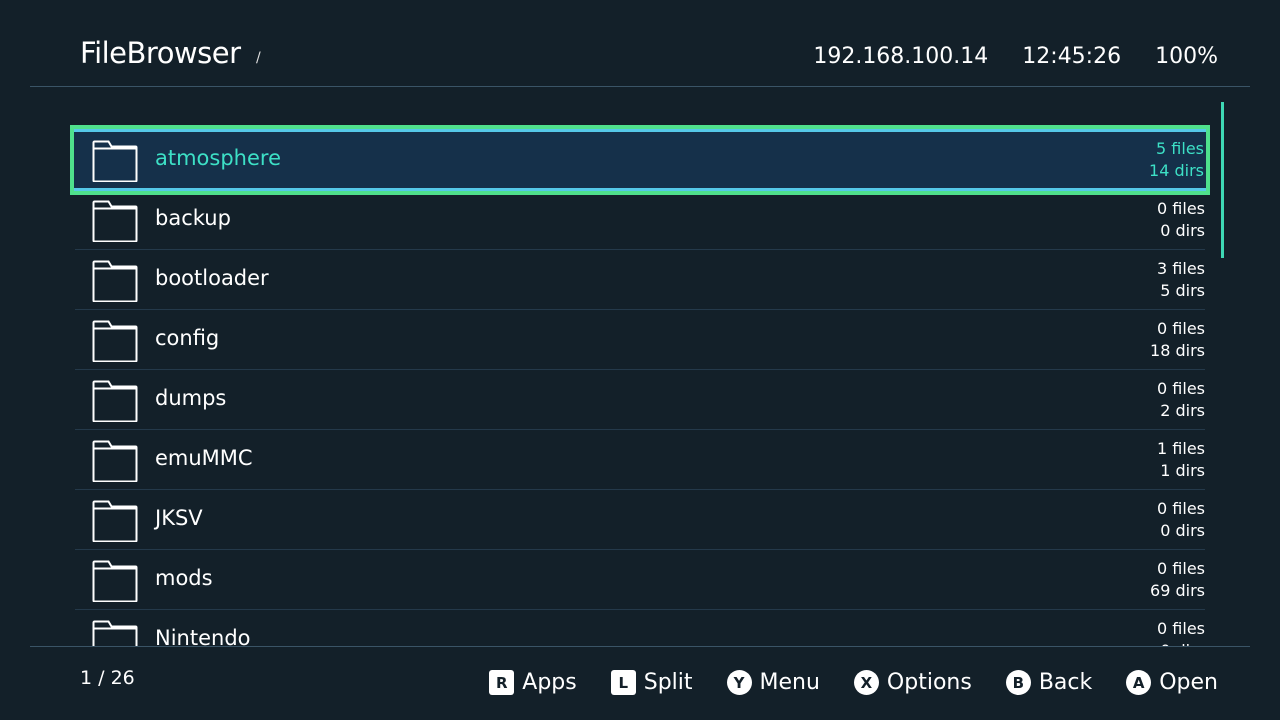 Image resolution: width=1280 pixels, height=720 pixels. Describe the element at coordinates (179, 518) in the screenshot. I see `item-name: JKSV` at that location.